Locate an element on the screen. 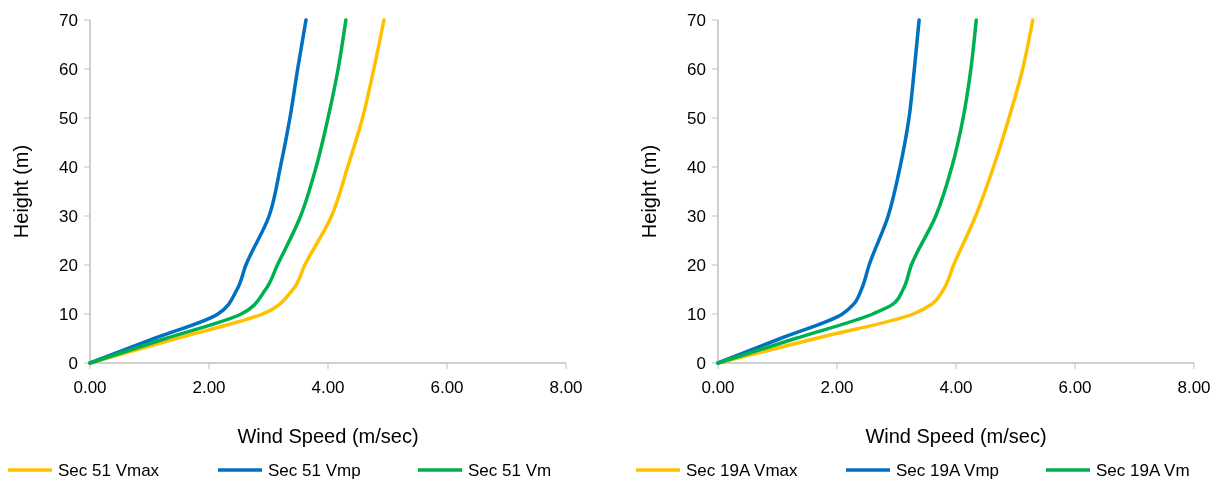  legend-label: Sec 51 Vm is located at coordinates (510, 470).